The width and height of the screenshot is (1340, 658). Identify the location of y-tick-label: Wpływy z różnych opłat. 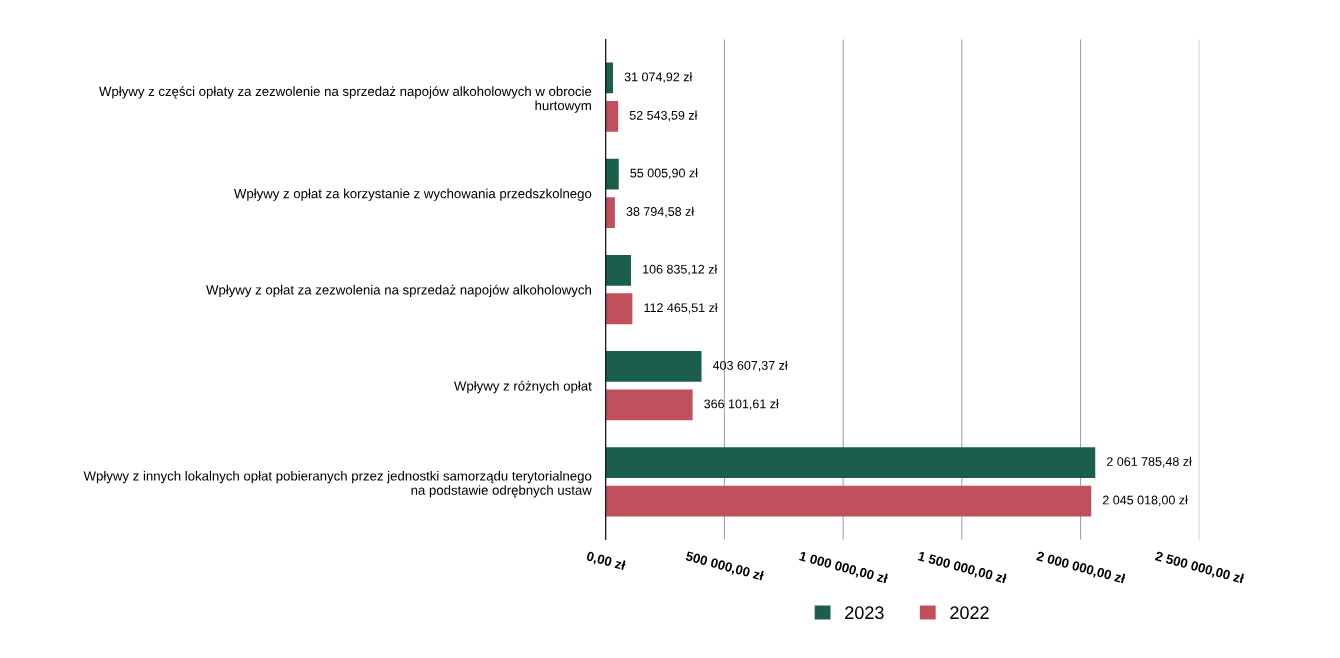
(523, 387).